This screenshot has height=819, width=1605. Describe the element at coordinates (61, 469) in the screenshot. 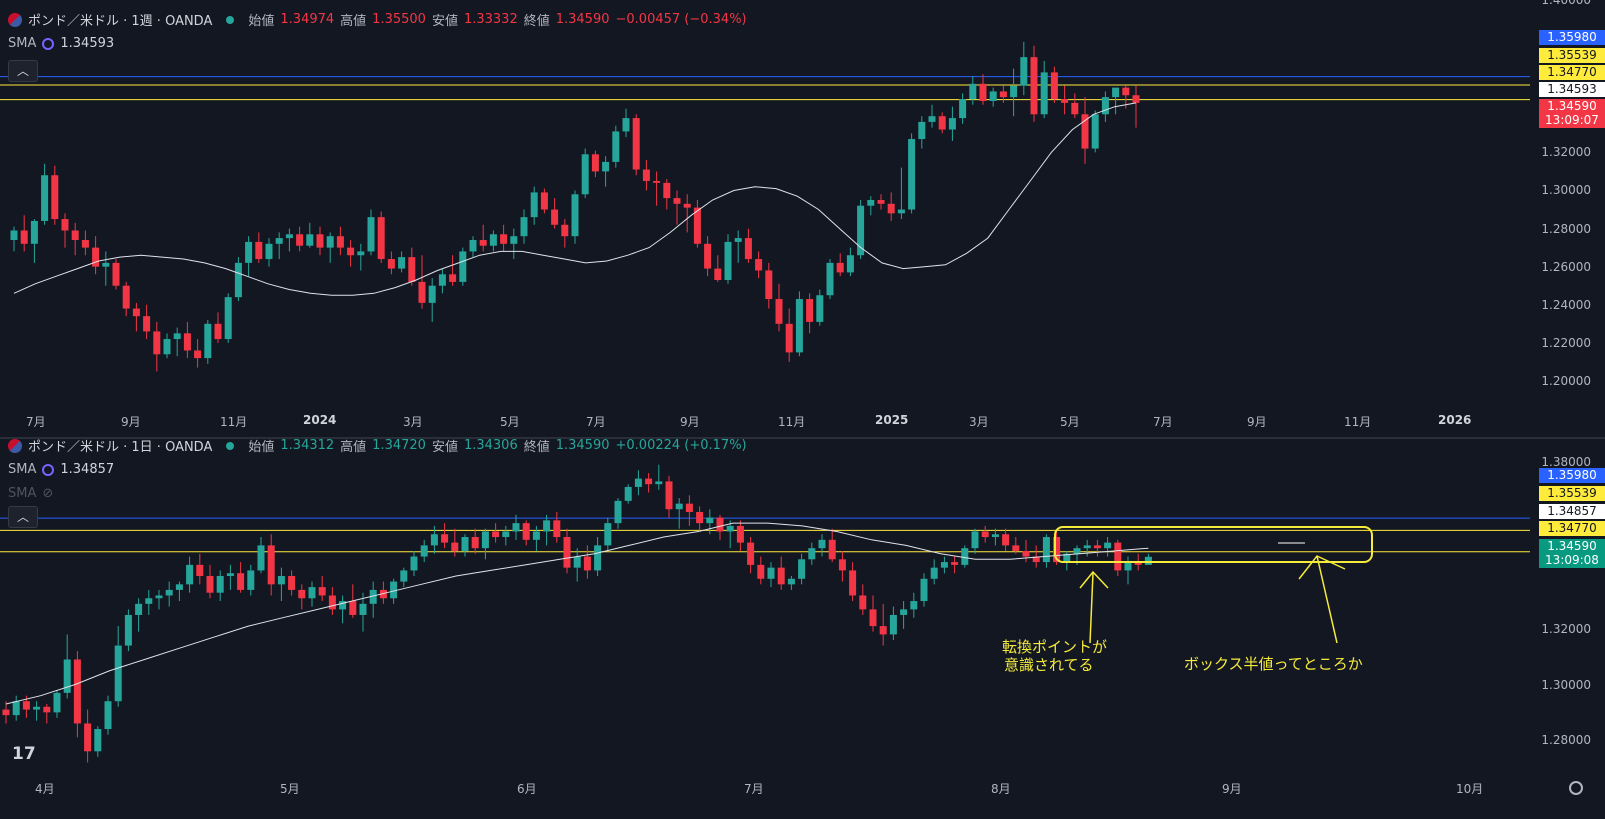

I see `daily-sma-legend: SMA 1.34857` at that location.